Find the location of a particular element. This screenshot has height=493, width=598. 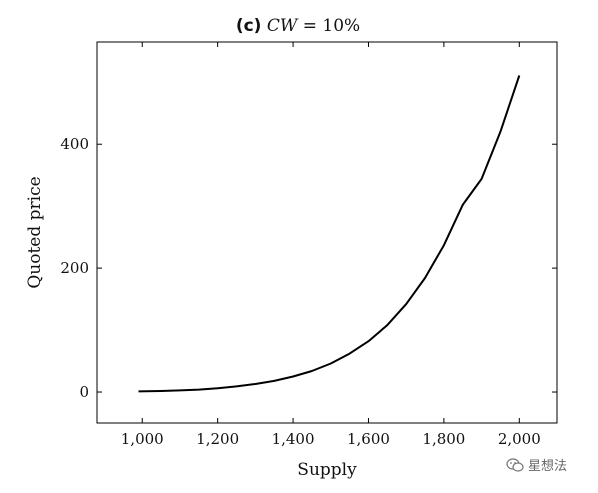

svg-text: (c) CW = 10% is located at coordinates (298, 26).